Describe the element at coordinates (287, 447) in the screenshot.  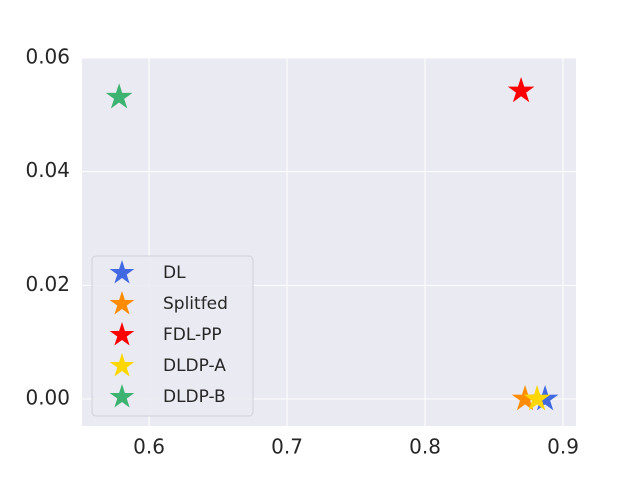
I see `x-tick-label: 0.7` at that location.